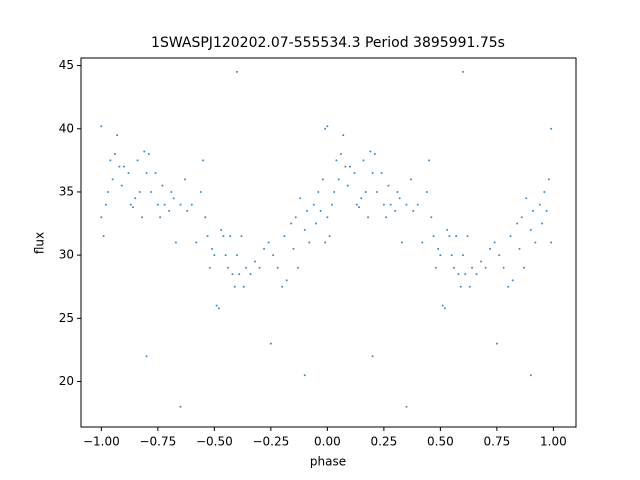 The width and height of the screenshot is (640, 480). I want to click on y-tick-label: 20, so click(66, 381).